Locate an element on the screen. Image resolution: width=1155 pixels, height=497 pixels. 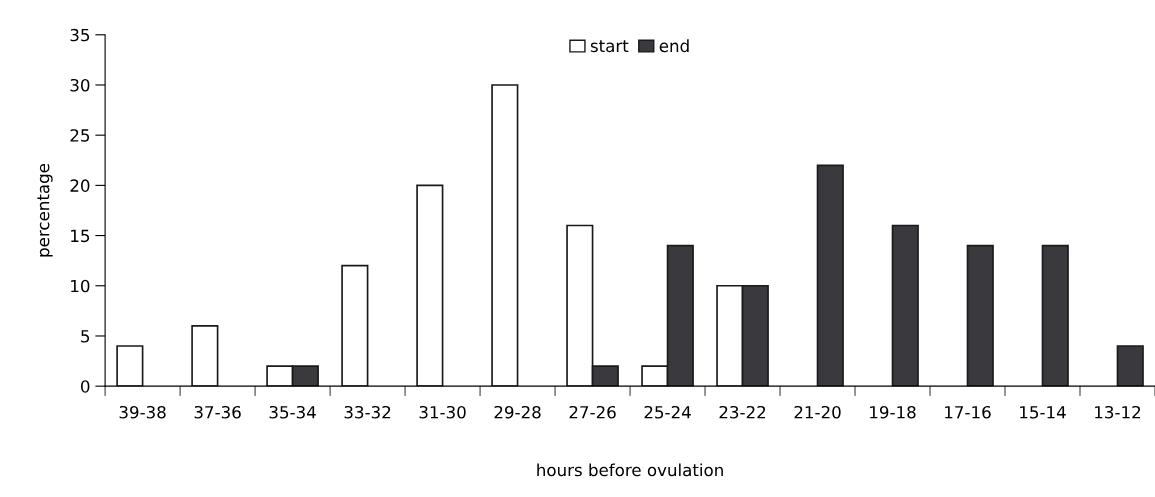
x-tick-label: 33-32 is located at coordinates (367, 412).